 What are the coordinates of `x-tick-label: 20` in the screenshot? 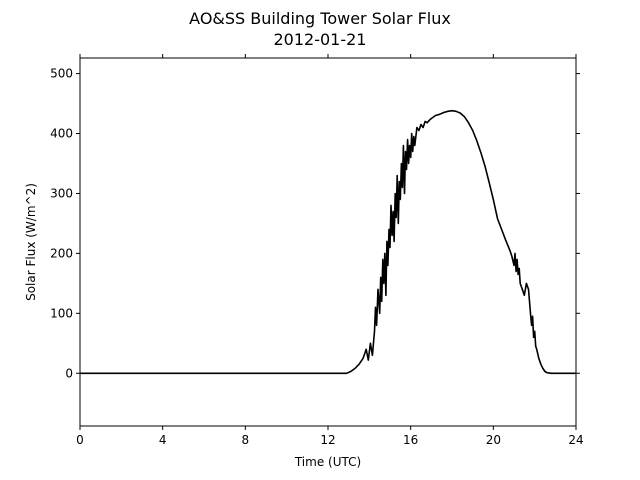 It's located at (493, 440).